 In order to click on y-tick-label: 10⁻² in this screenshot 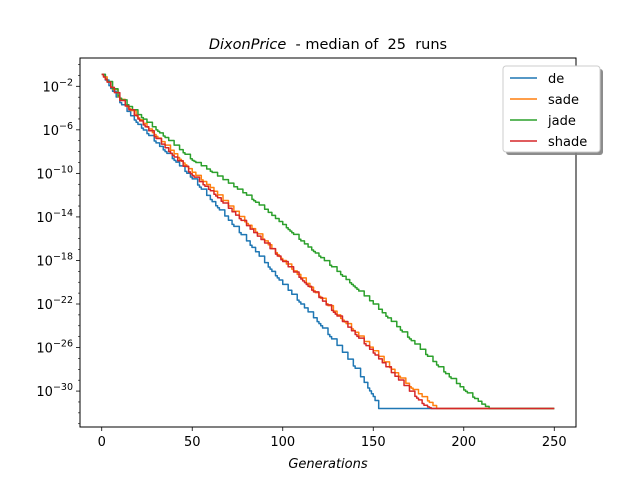, I will do `click(57, 86)`.